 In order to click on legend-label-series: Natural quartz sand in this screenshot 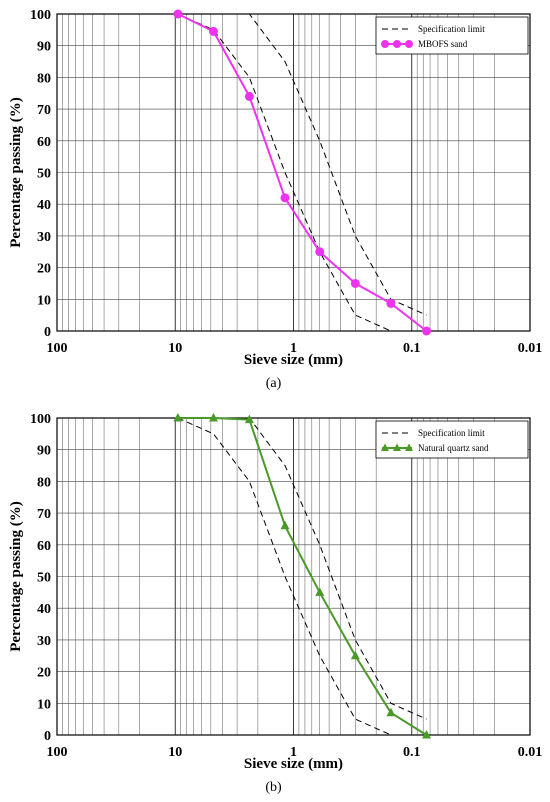, I will do `click(453, 448)`.